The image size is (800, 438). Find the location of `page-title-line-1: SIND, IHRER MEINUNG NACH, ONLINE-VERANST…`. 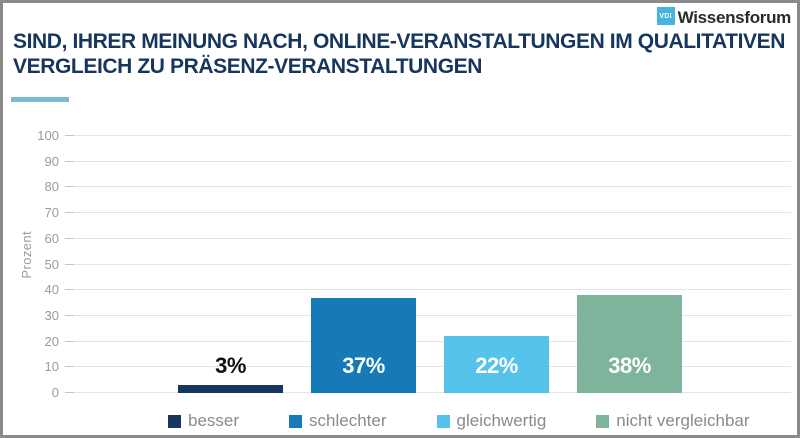

page-title-line-1: SIND, IHRER MEINUNG NACH, ONLINE-VERANST… is located at coordinates (399, 41).